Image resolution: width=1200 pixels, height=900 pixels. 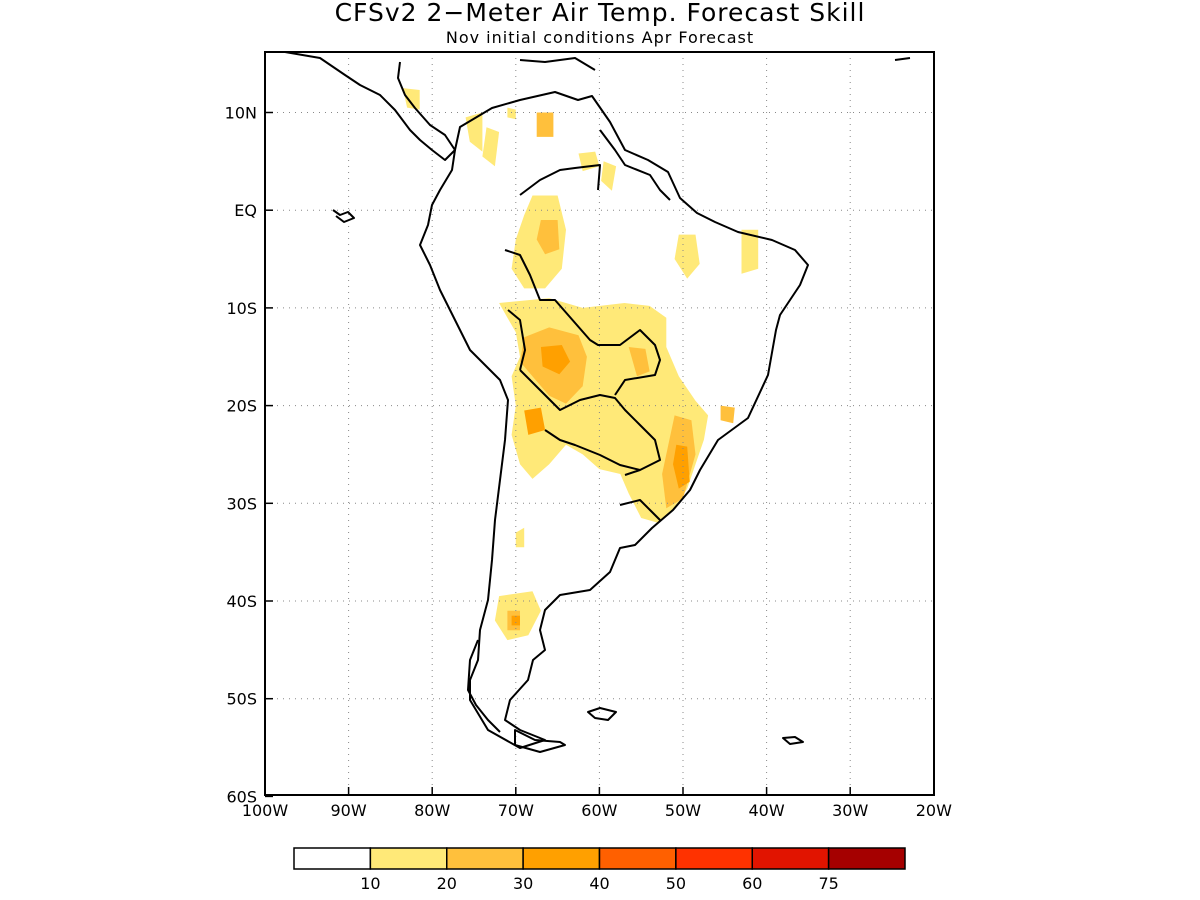 I want to click on colorbar-label: 20, so click(x=447, y=883).